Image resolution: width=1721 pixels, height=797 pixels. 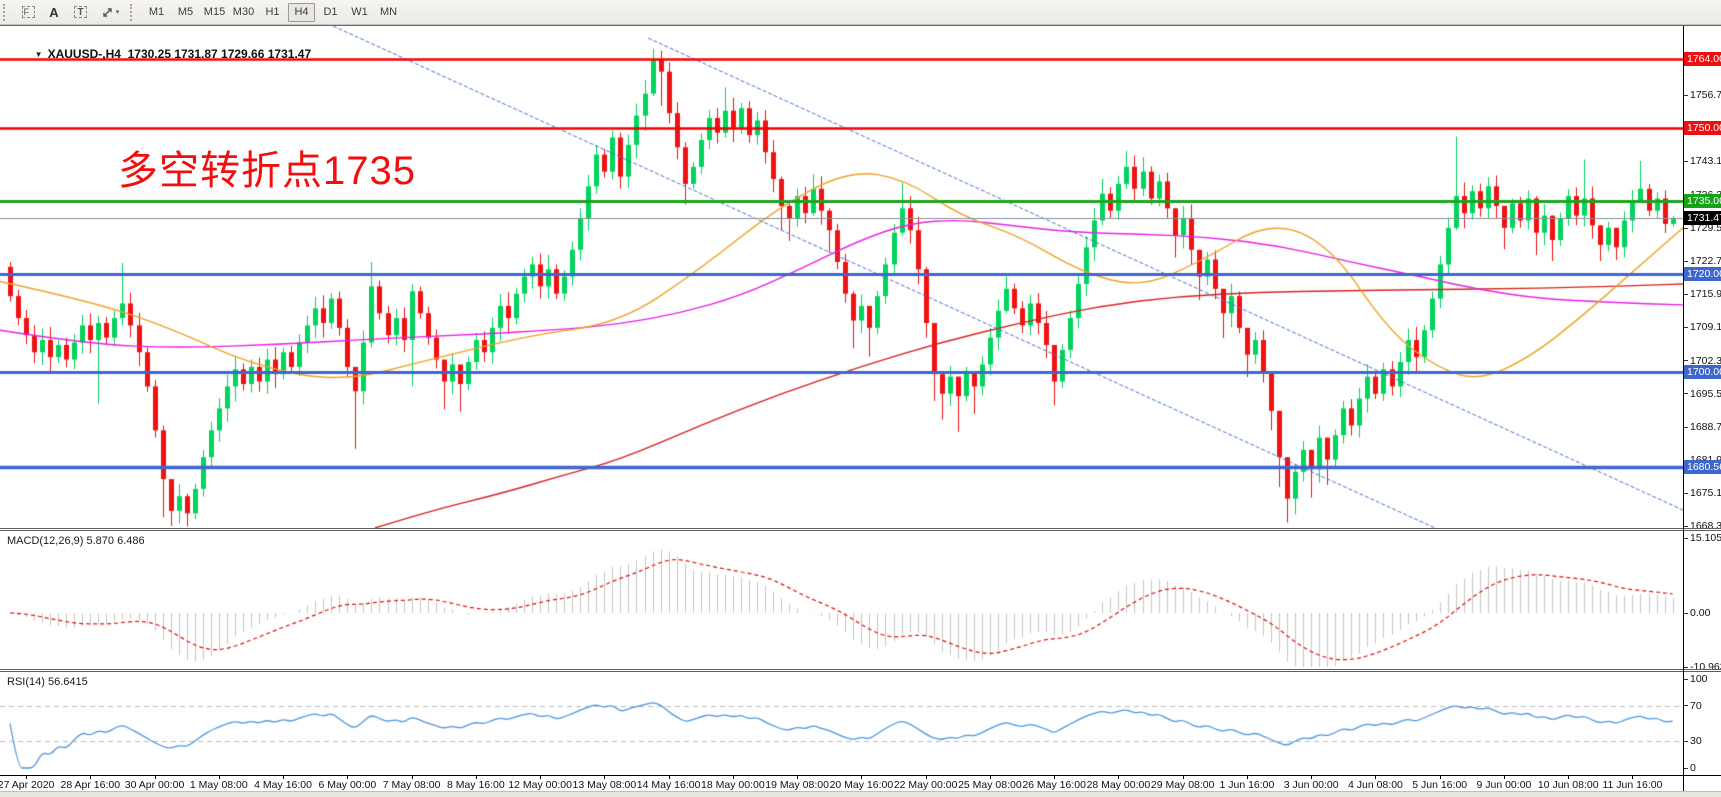 I want to click on price-badge-1731.47: 1731.47, so click(x=1702, y=218).